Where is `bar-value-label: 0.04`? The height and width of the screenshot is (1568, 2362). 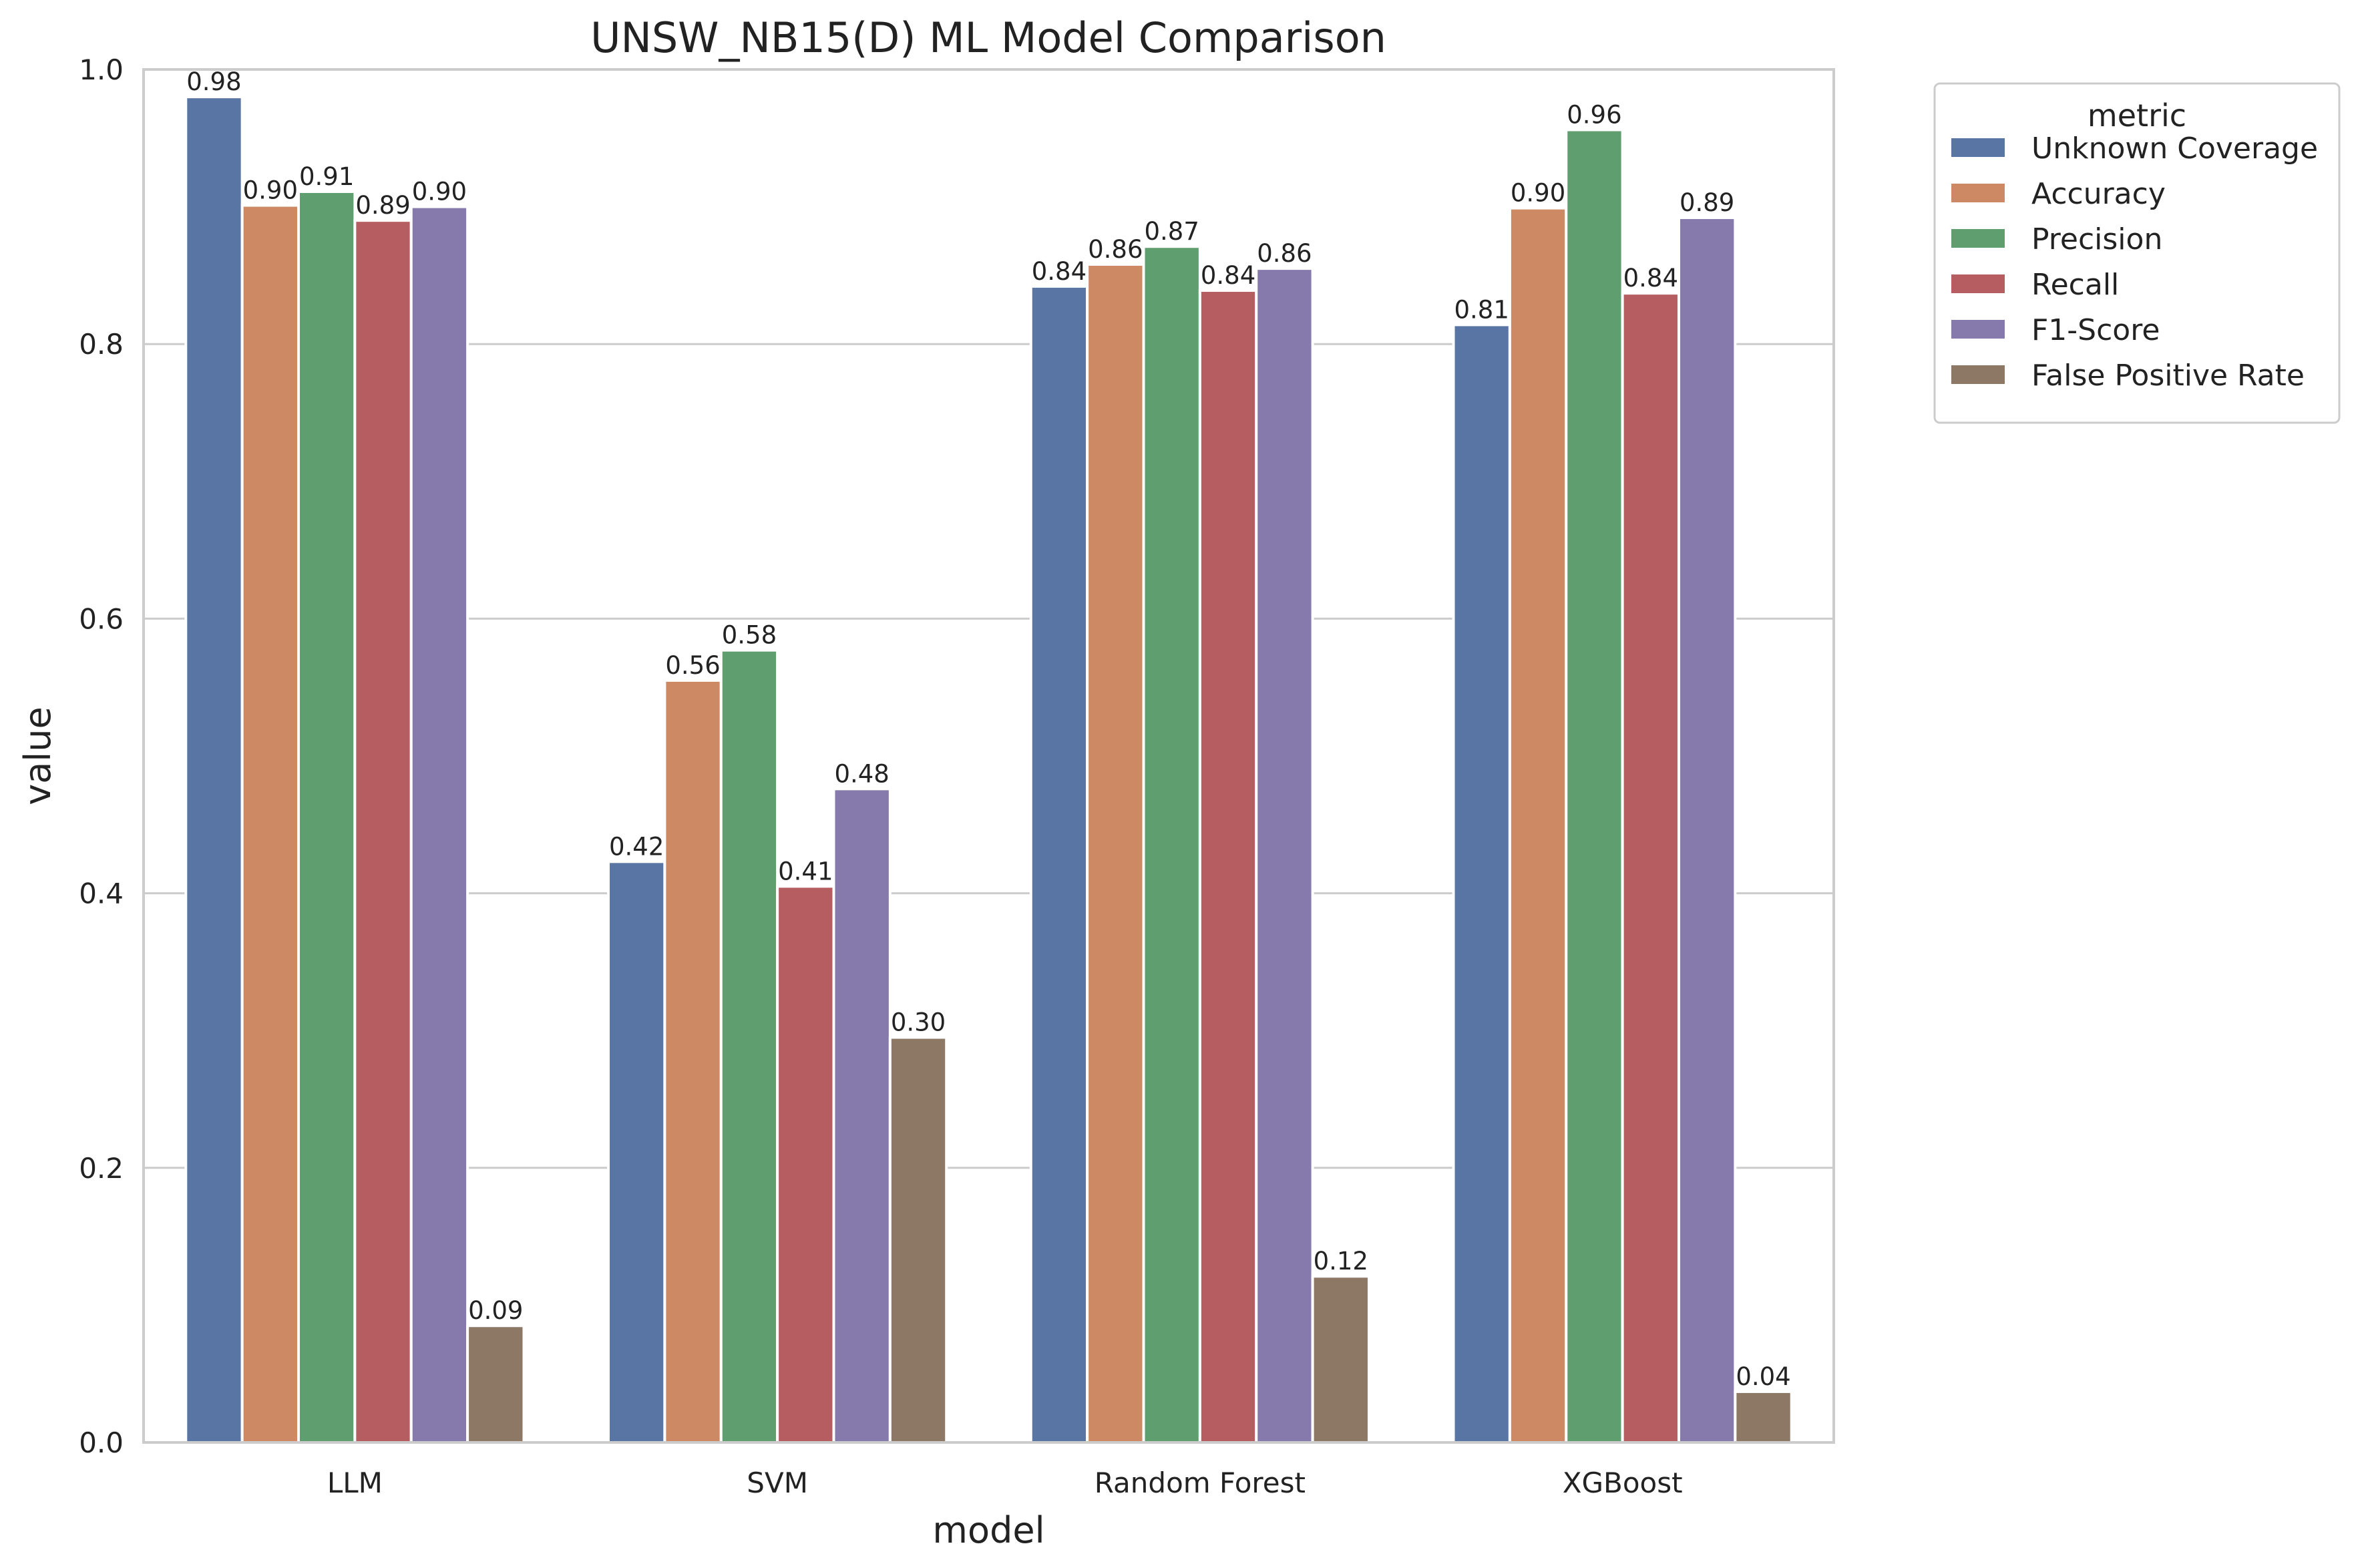 bar-value-label: 0.04 is located at coordinates (1763, 1376).